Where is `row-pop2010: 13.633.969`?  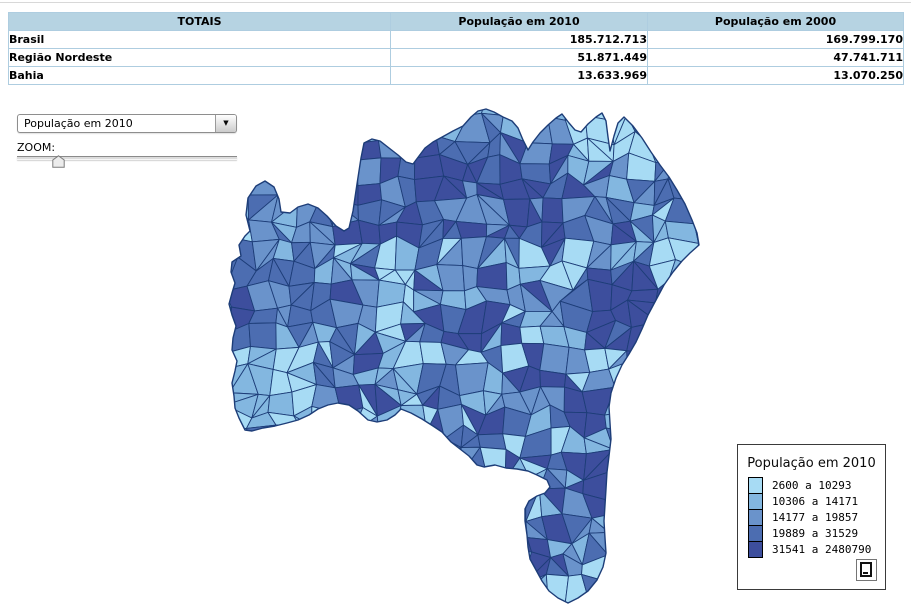
row-pop2010: 13.633.969 is located at coordinates (519, 75).